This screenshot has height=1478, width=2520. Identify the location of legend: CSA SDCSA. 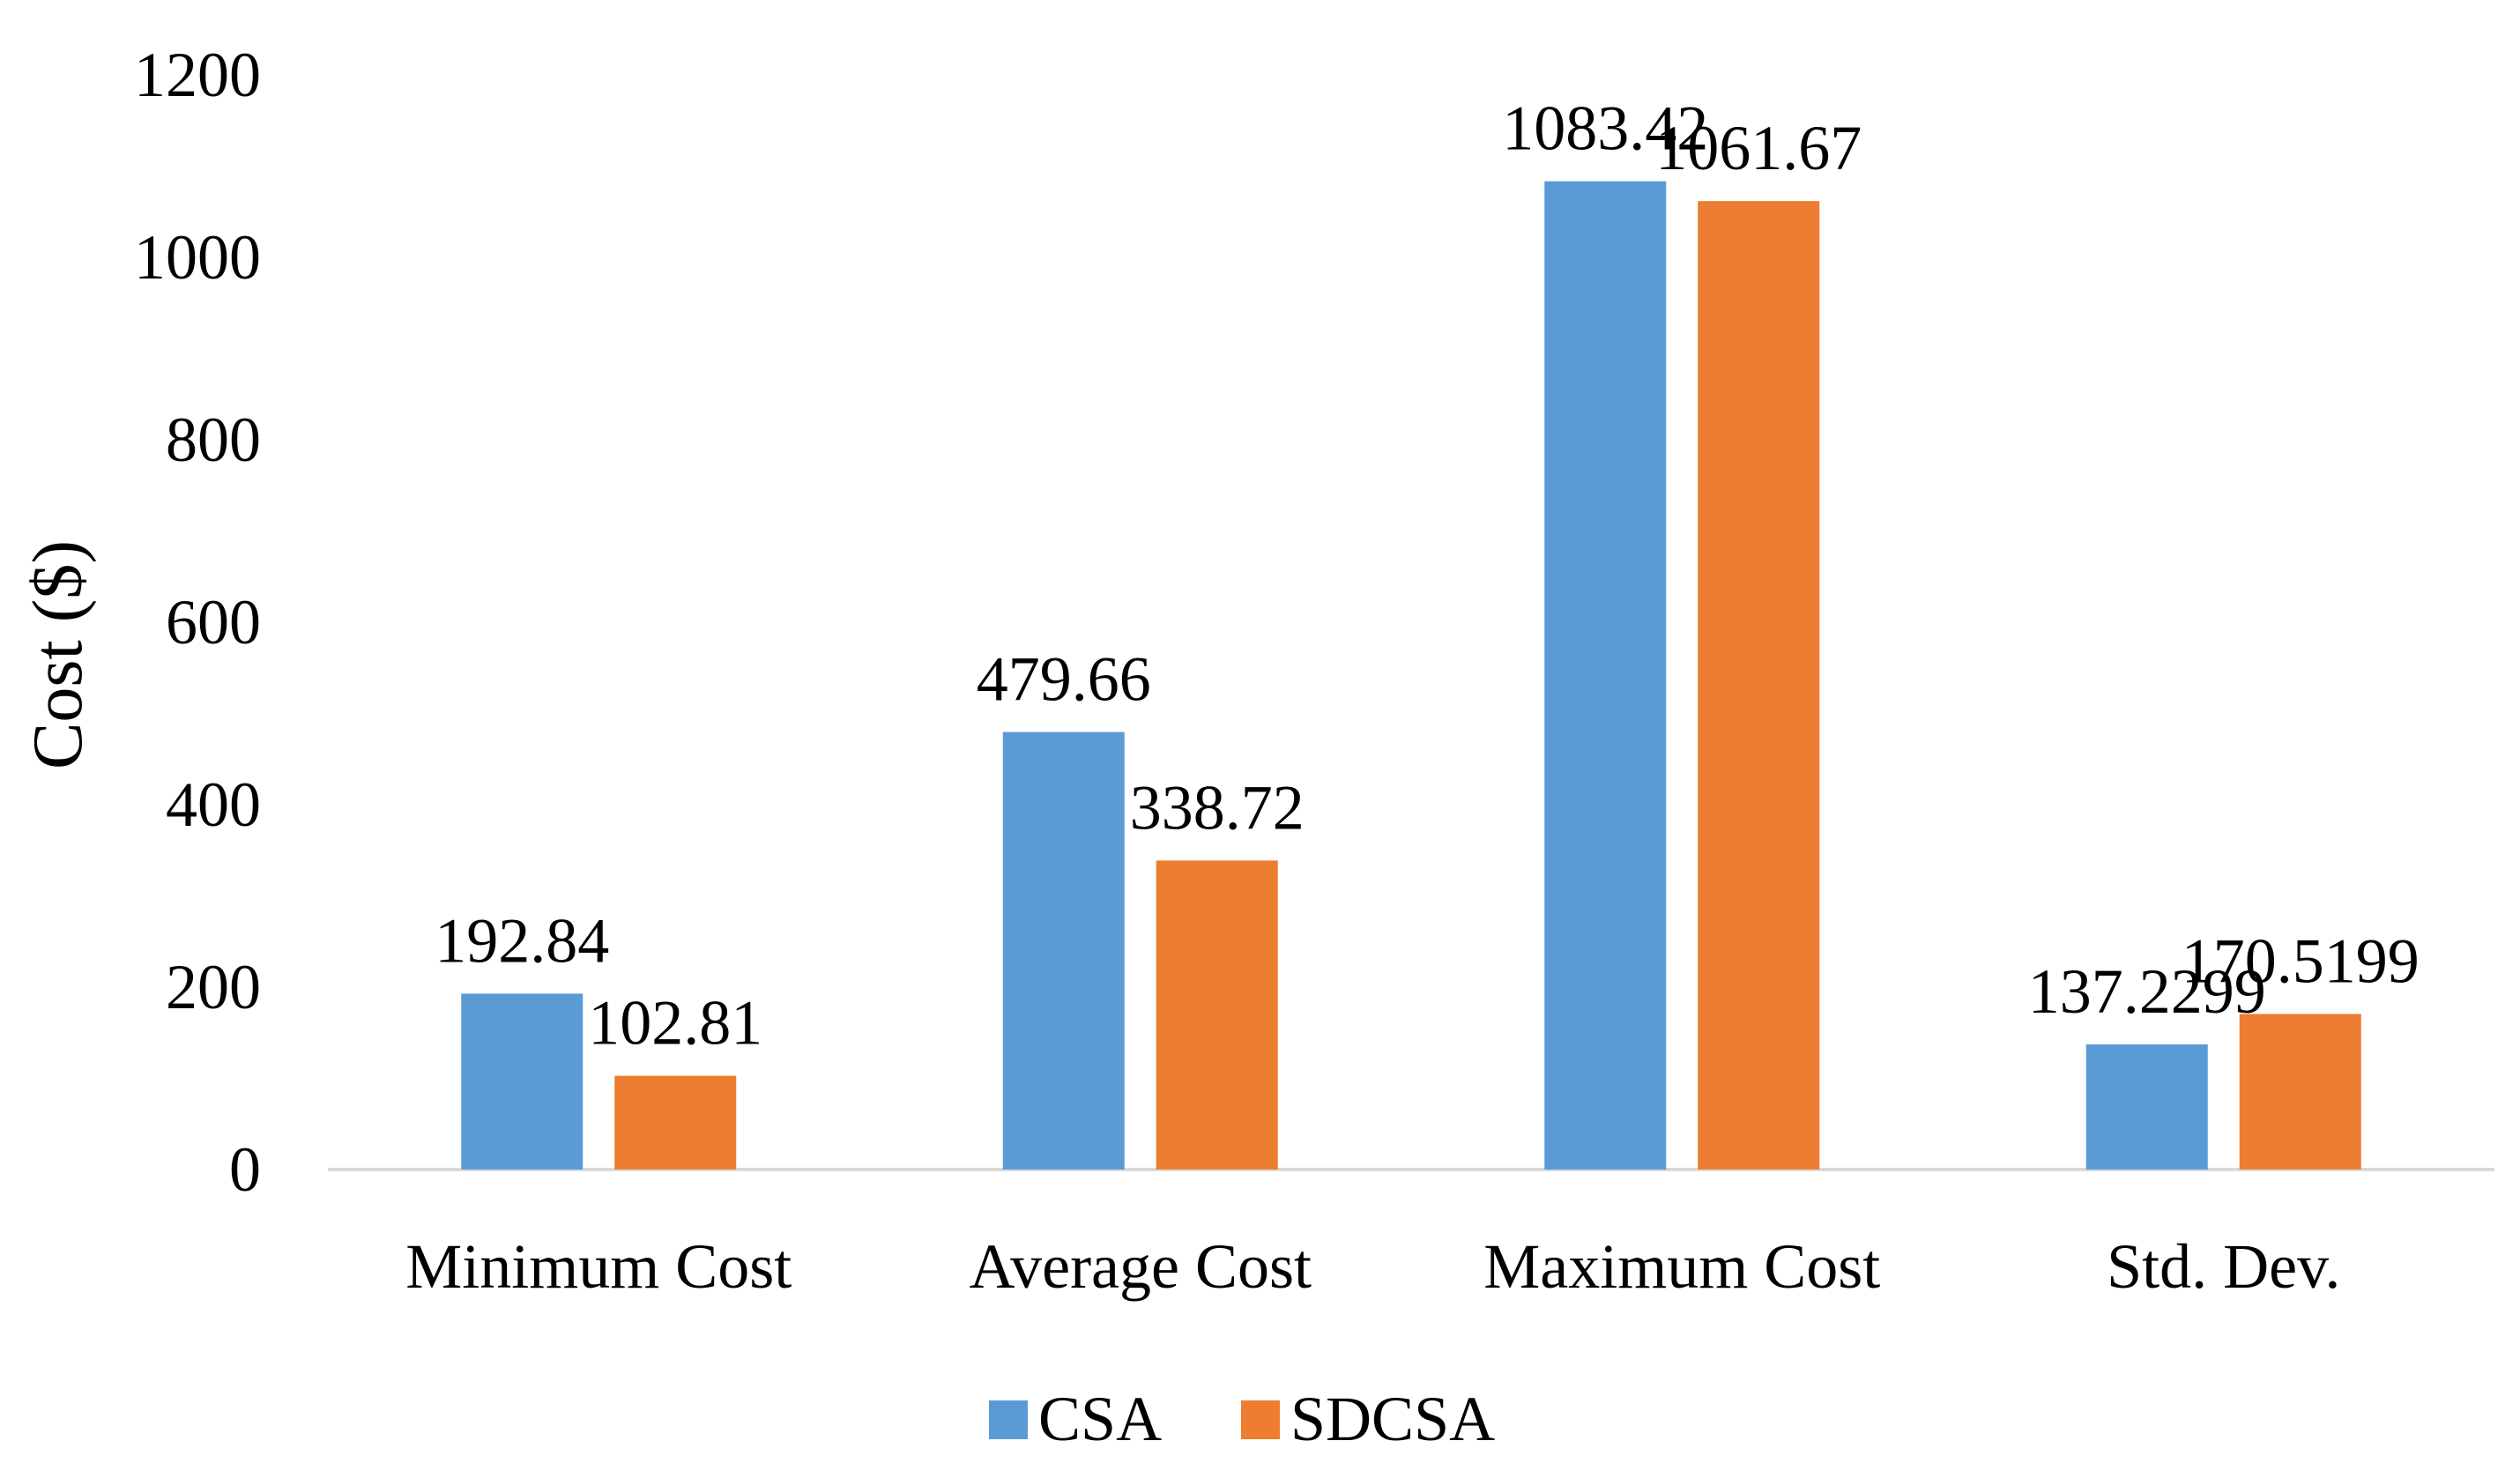
(1242, 1419).